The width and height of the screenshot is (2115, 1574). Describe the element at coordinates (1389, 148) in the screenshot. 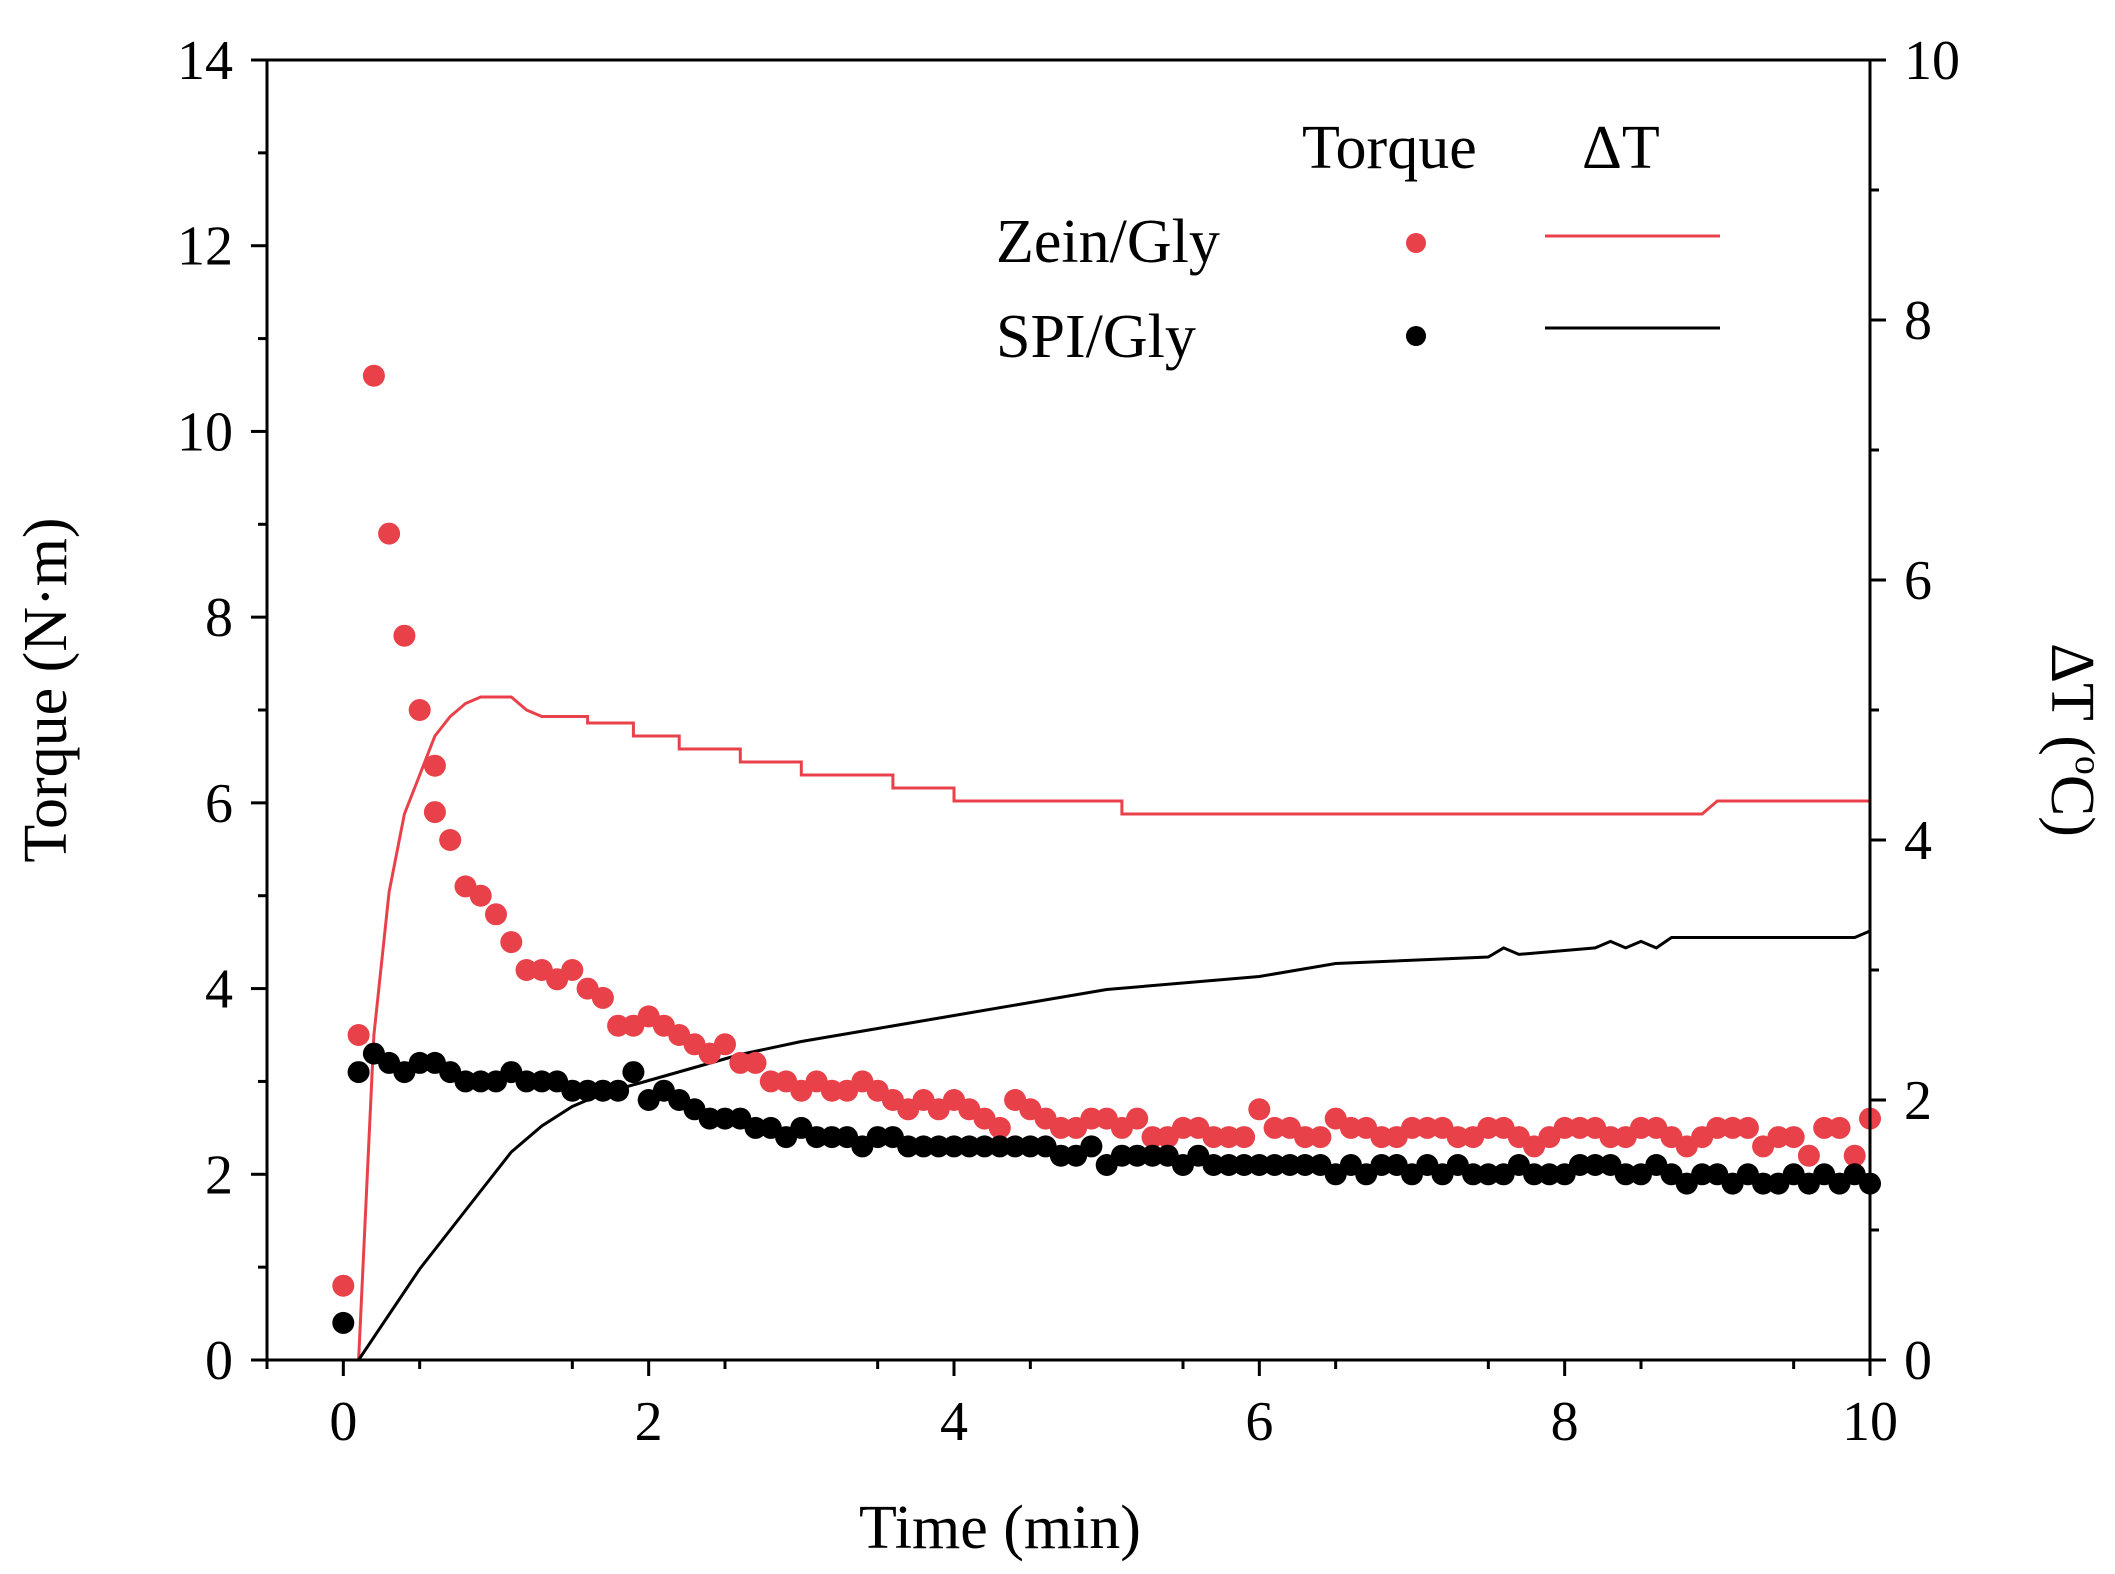

I see `legend-header-torque: Torque` at that location.